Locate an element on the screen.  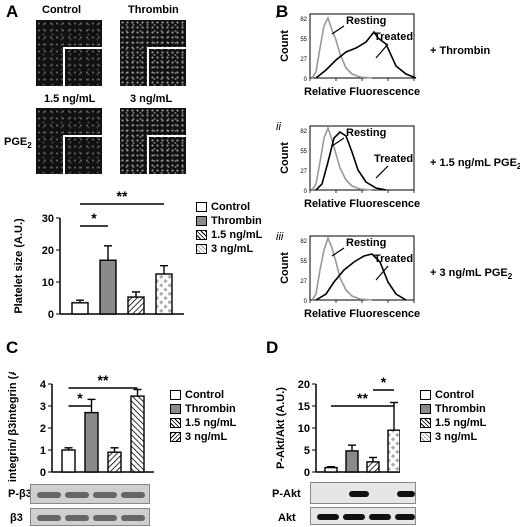
legend-a-15: 1.5 ng/mL is located at coordinates (229, 235).